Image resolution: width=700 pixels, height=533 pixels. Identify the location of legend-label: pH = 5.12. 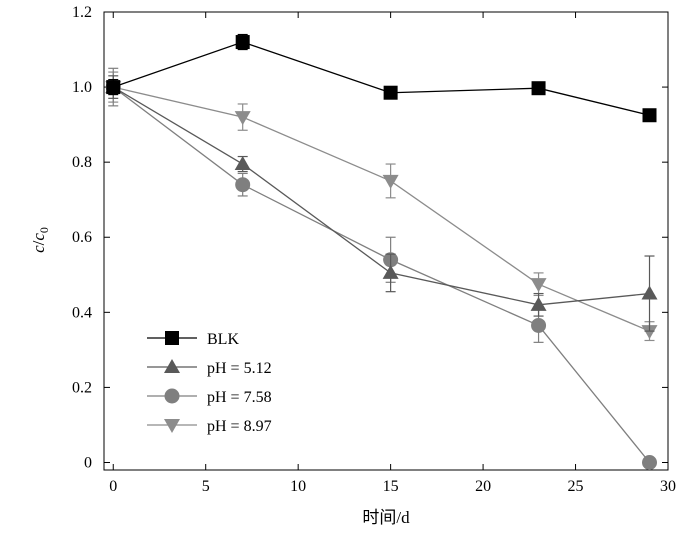
(239, 368).